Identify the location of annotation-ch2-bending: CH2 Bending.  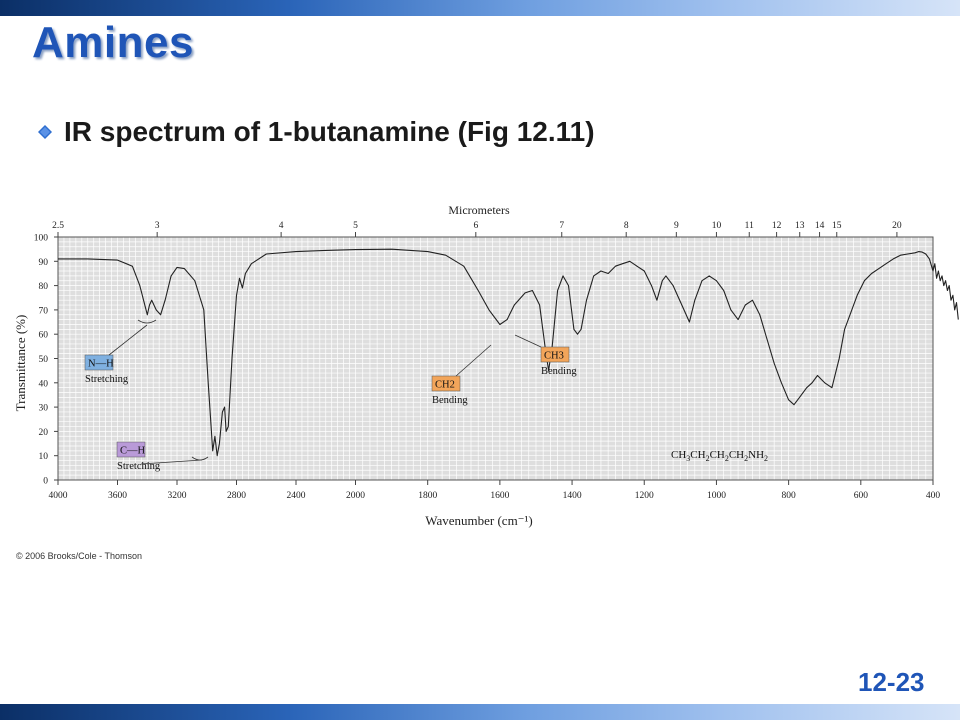
(461, 375).